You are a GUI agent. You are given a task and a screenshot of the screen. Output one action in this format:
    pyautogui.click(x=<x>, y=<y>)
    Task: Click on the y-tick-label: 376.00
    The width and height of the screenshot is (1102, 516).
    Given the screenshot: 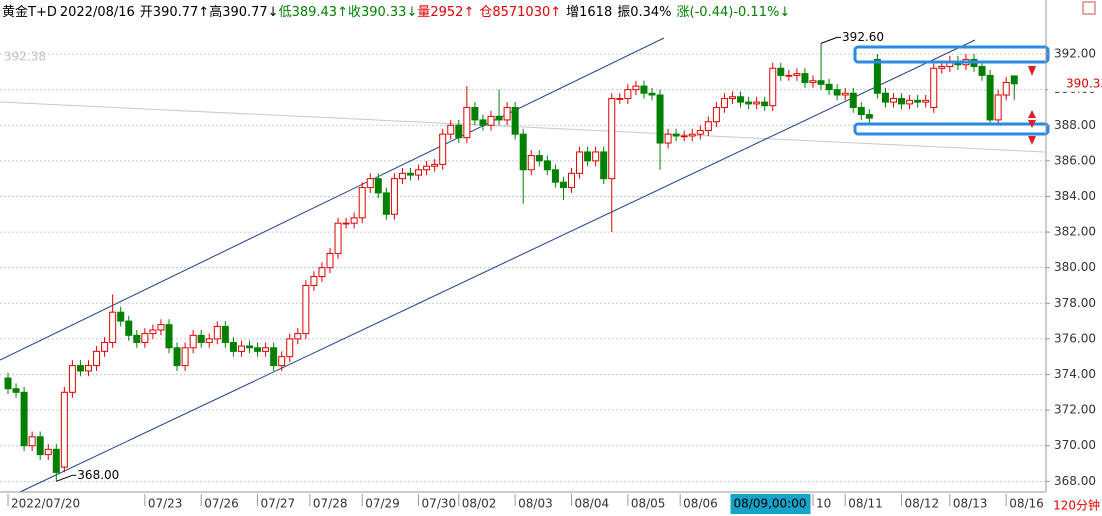 What is the action you would take?
    pyautogui.click(x=1075, y=338)
    